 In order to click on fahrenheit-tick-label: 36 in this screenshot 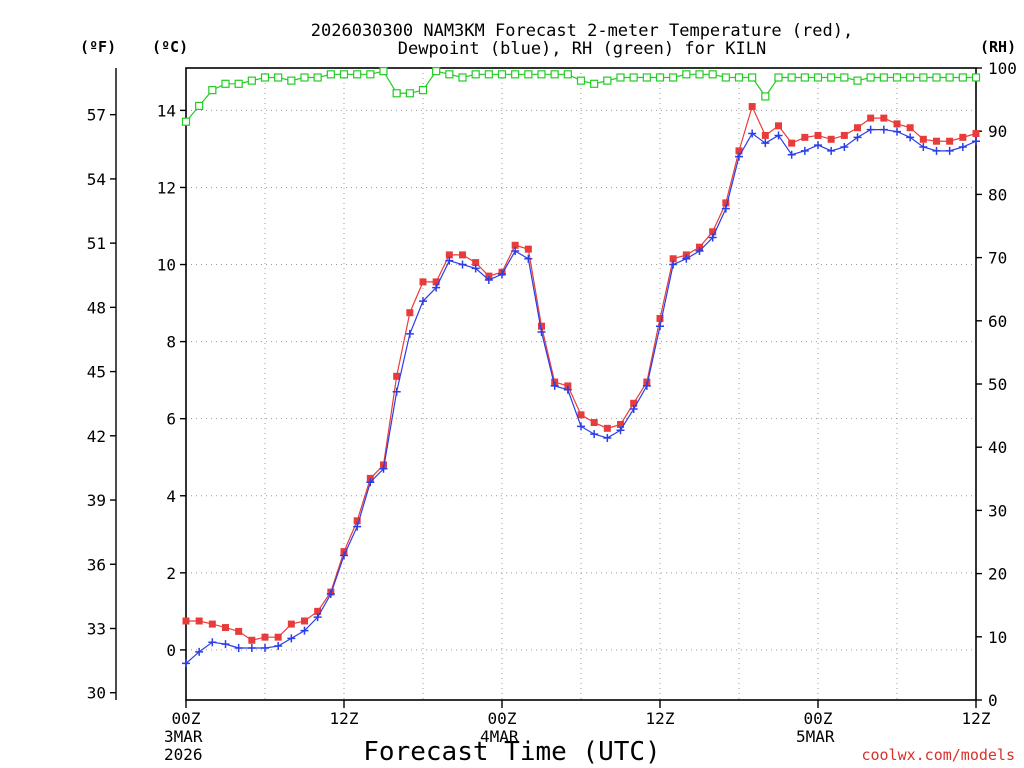, I will do `click(96, 564)`.